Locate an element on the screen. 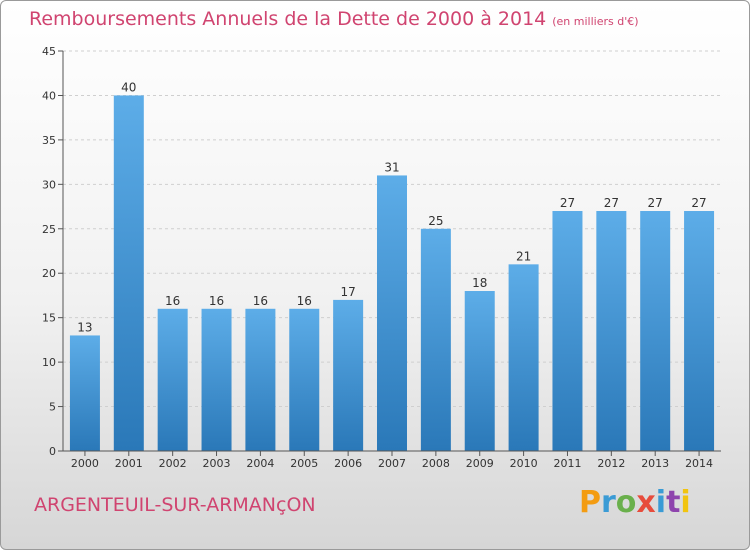 This screenshot has width=750, height=550. x-tick-label: 2007 is located at coordinates (392, 463).